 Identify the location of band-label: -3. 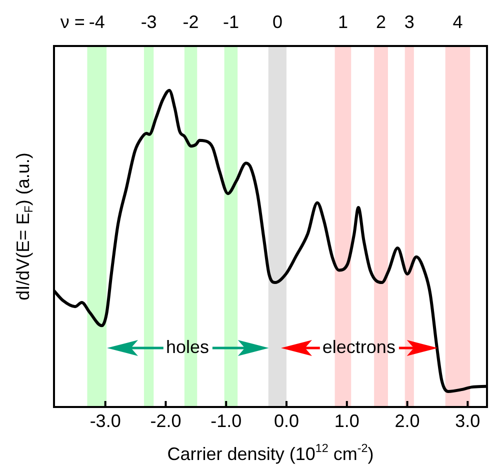
(148, 22).